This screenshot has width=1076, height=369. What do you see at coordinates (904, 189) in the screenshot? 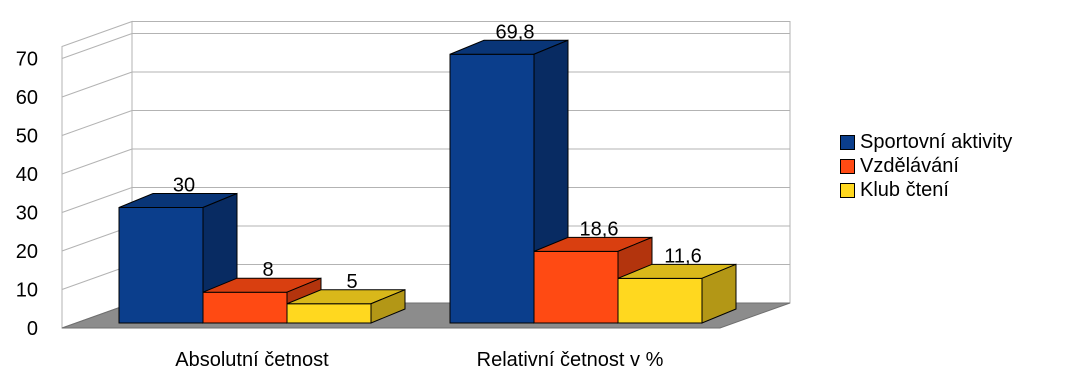
I see `legend-label: Klub čtení` at bounding box center [904, 189].